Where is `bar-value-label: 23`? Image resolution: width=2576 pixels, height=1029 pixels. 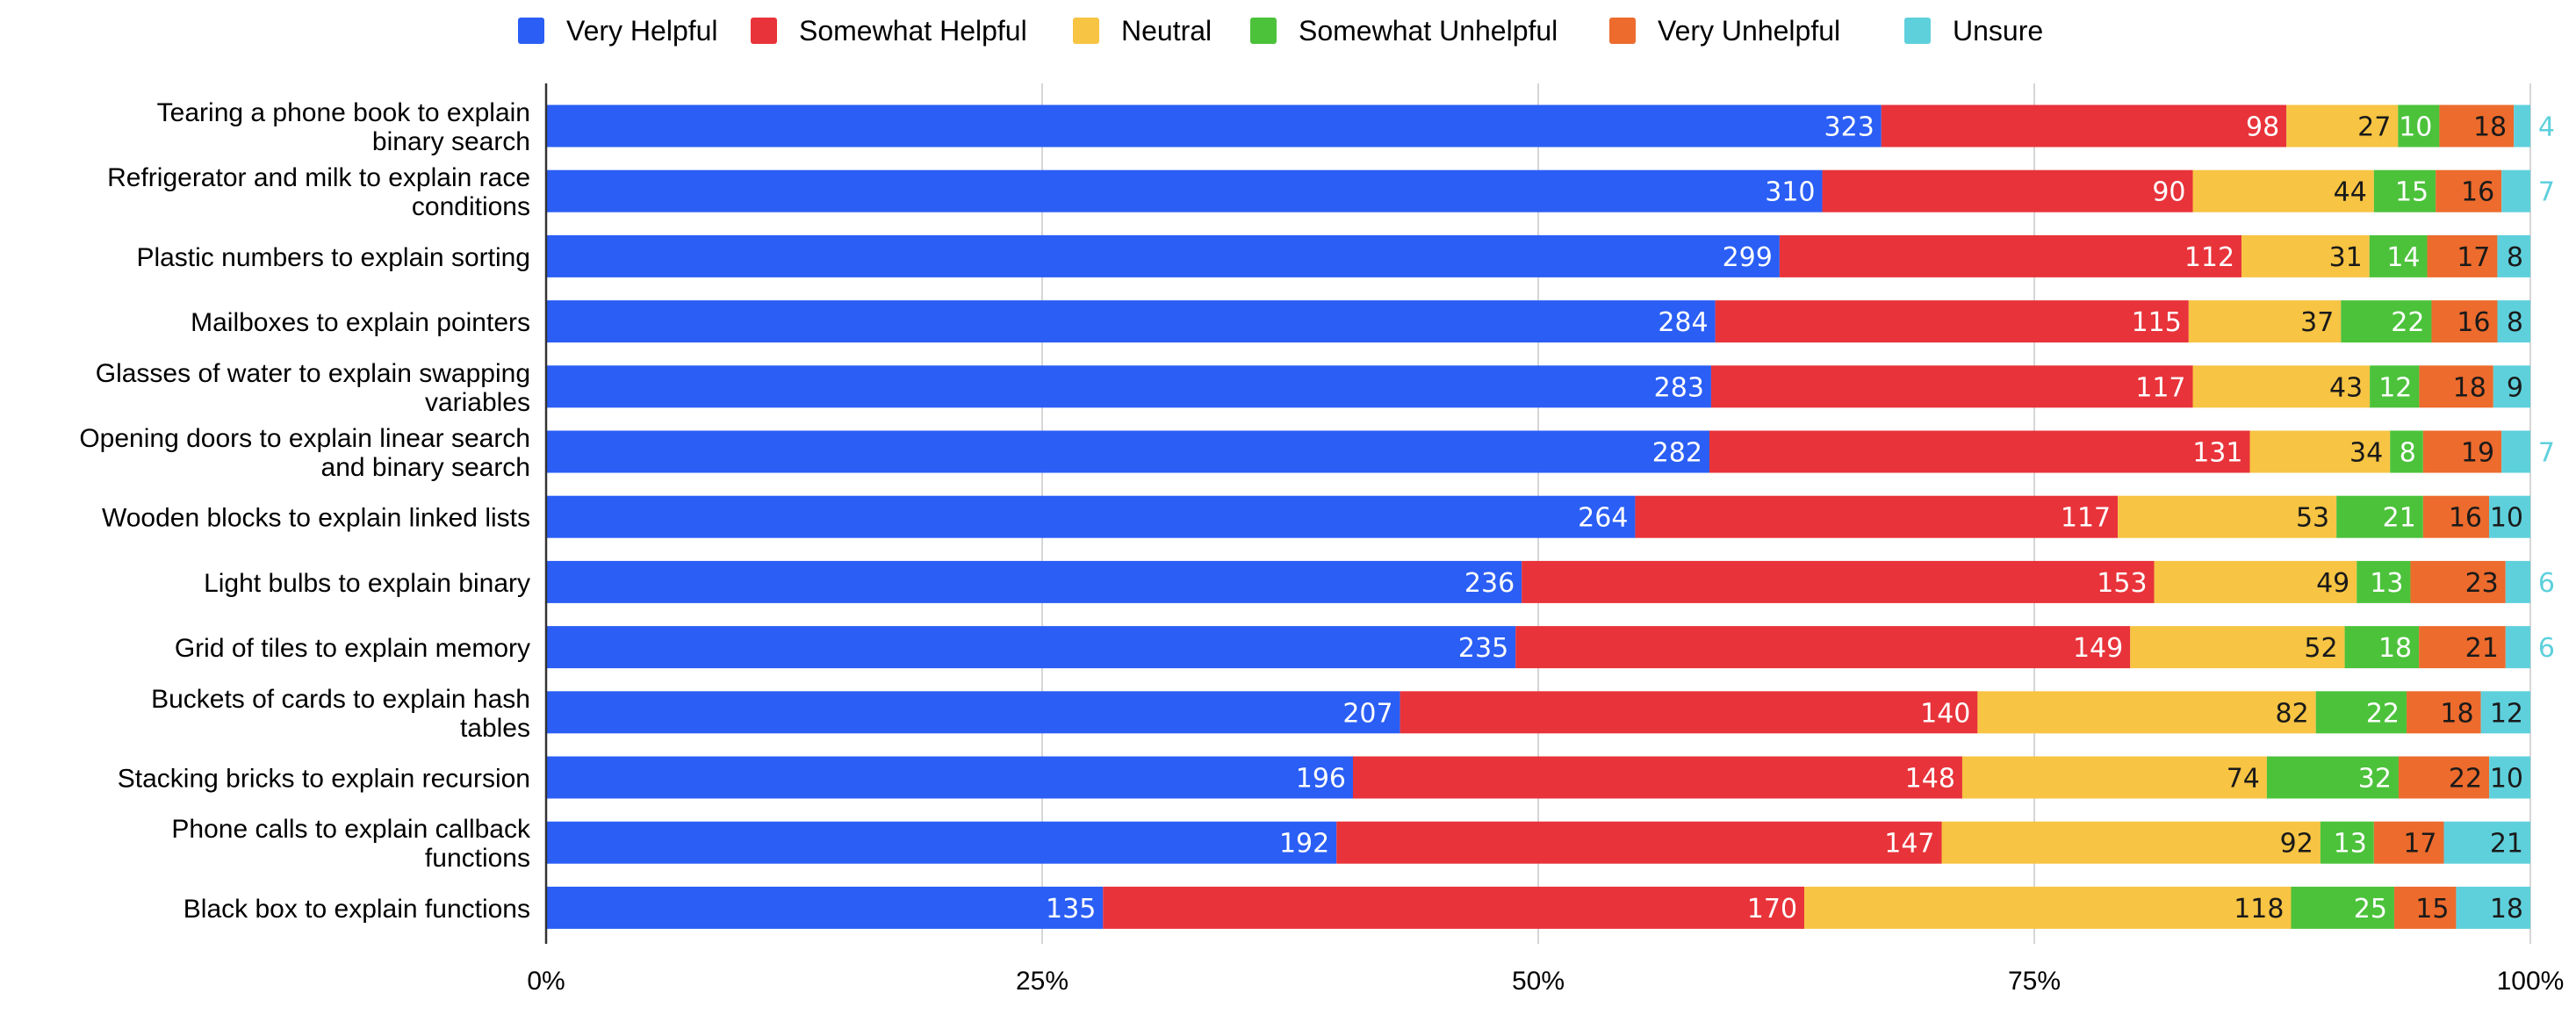
bar-value-label: 23 is located at coordinates (2482, 583).